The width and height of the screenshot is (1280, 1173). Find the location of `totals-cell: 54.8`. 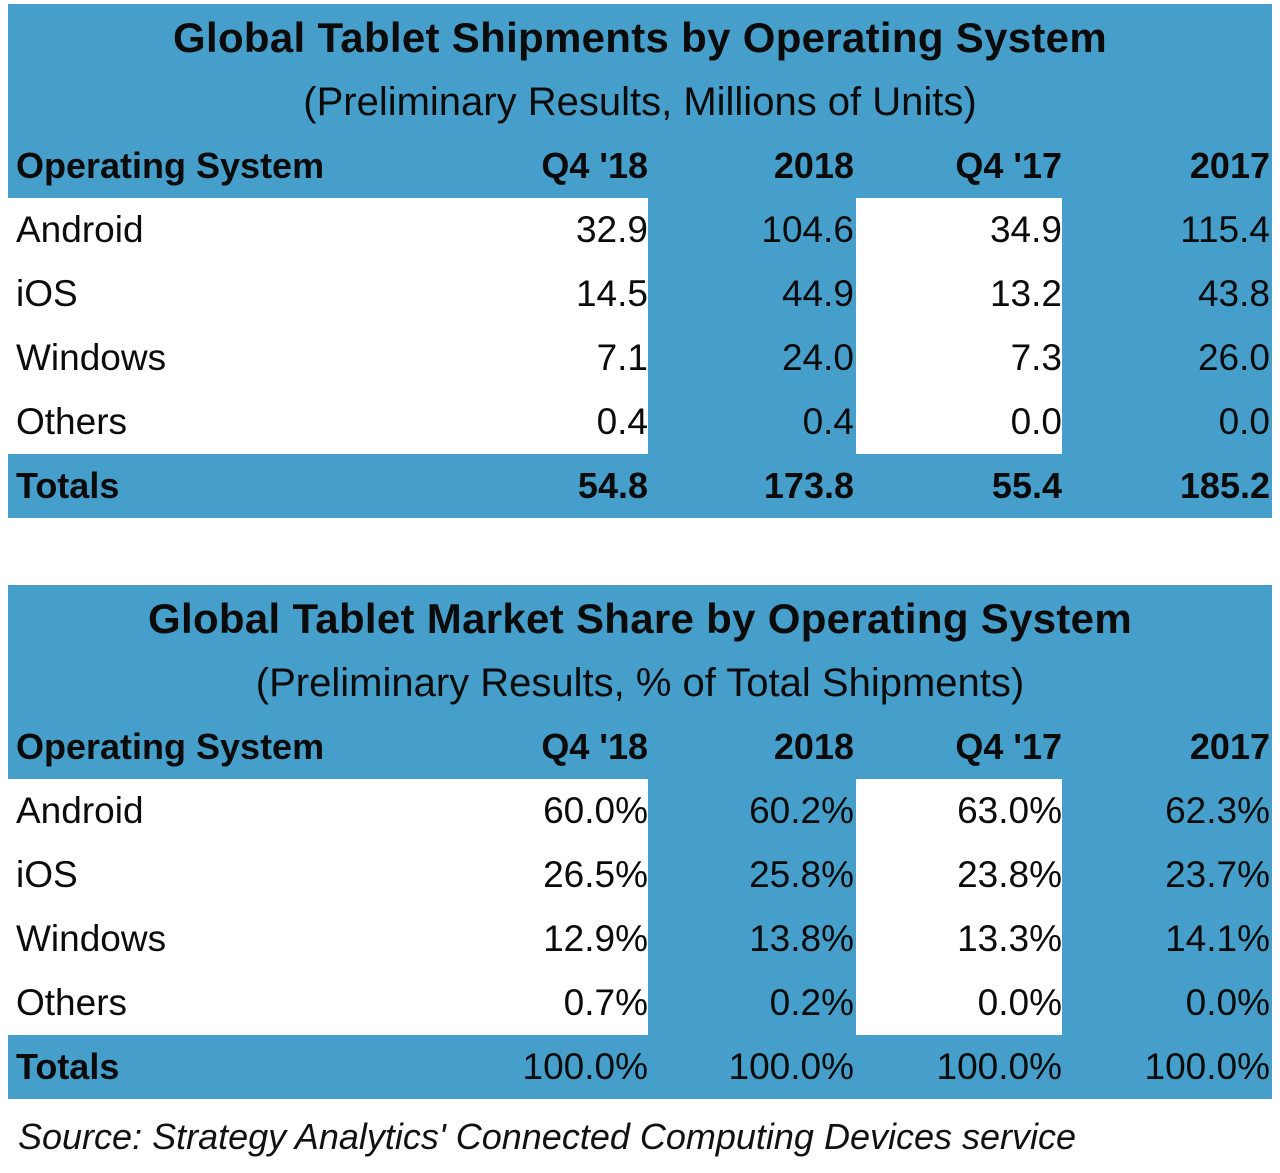

totals-cell: 54.8 is located at coordinates (612, 485).